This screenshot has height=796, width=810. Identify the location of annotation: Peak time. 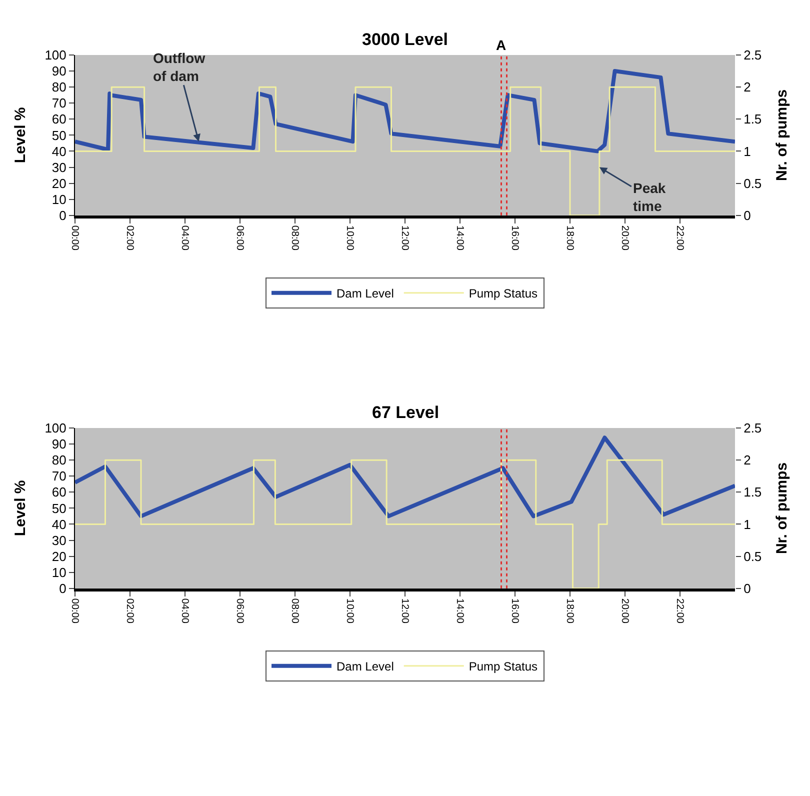
(649, 197).